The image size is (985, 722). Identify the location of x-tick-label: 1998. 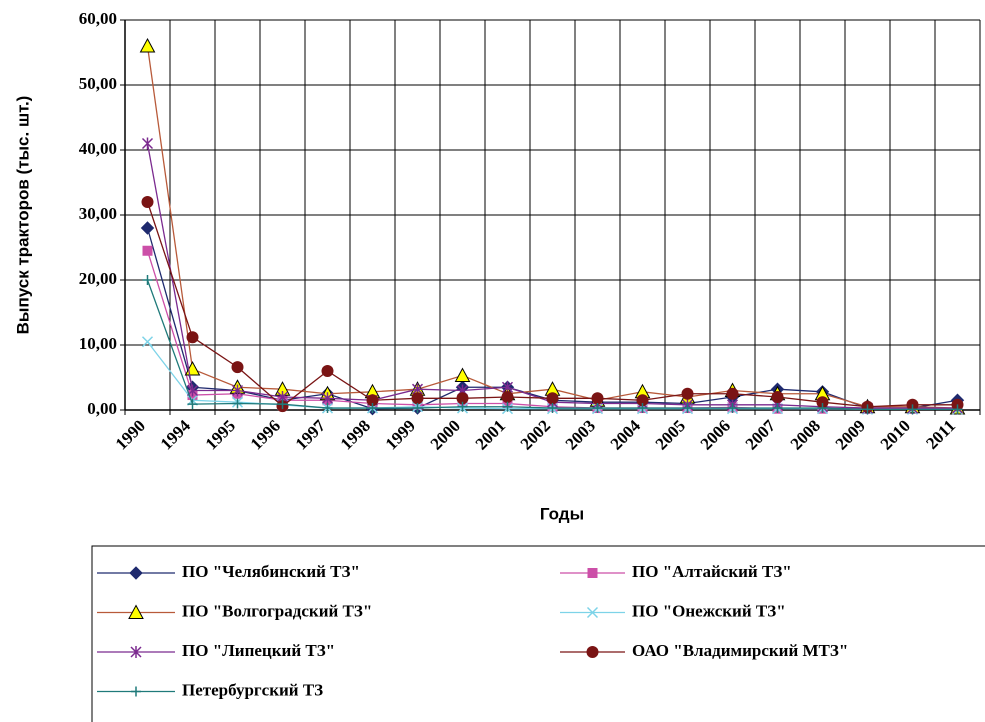
(355, 434).